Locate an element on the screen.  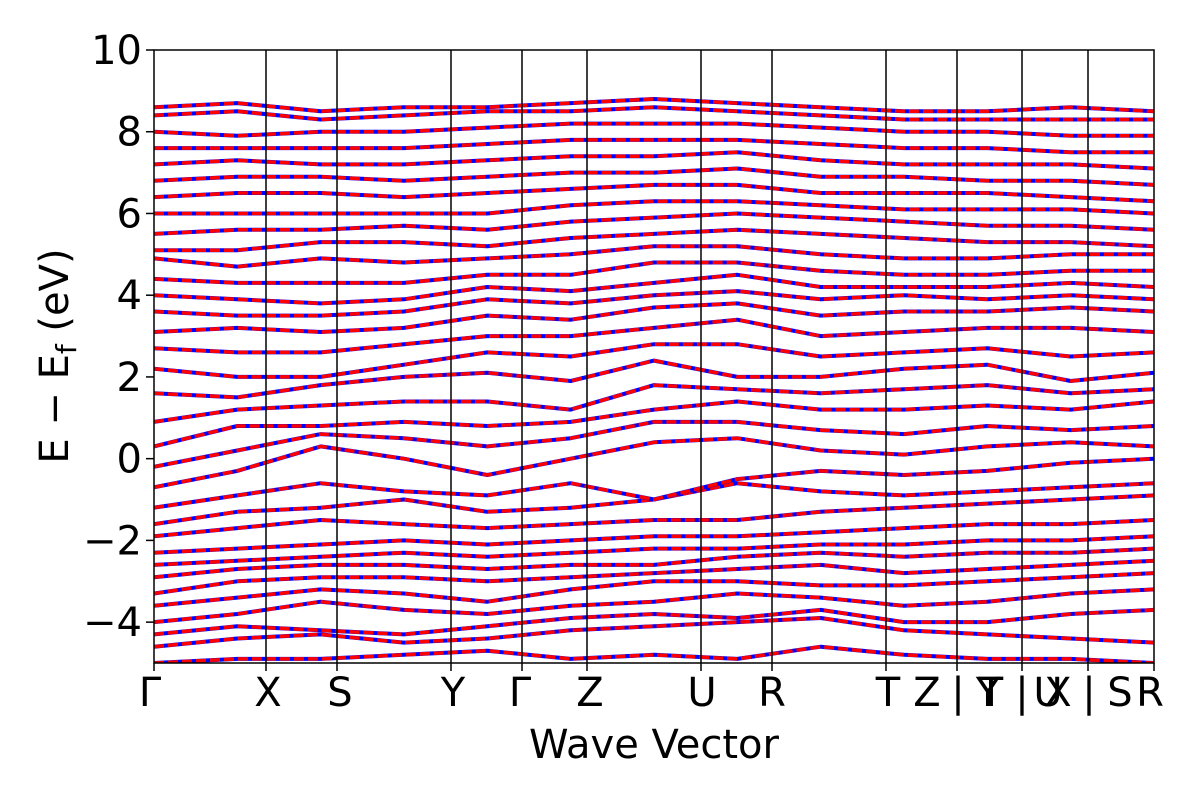
y-tick-label: 4 is located at coordinates (129, 296).